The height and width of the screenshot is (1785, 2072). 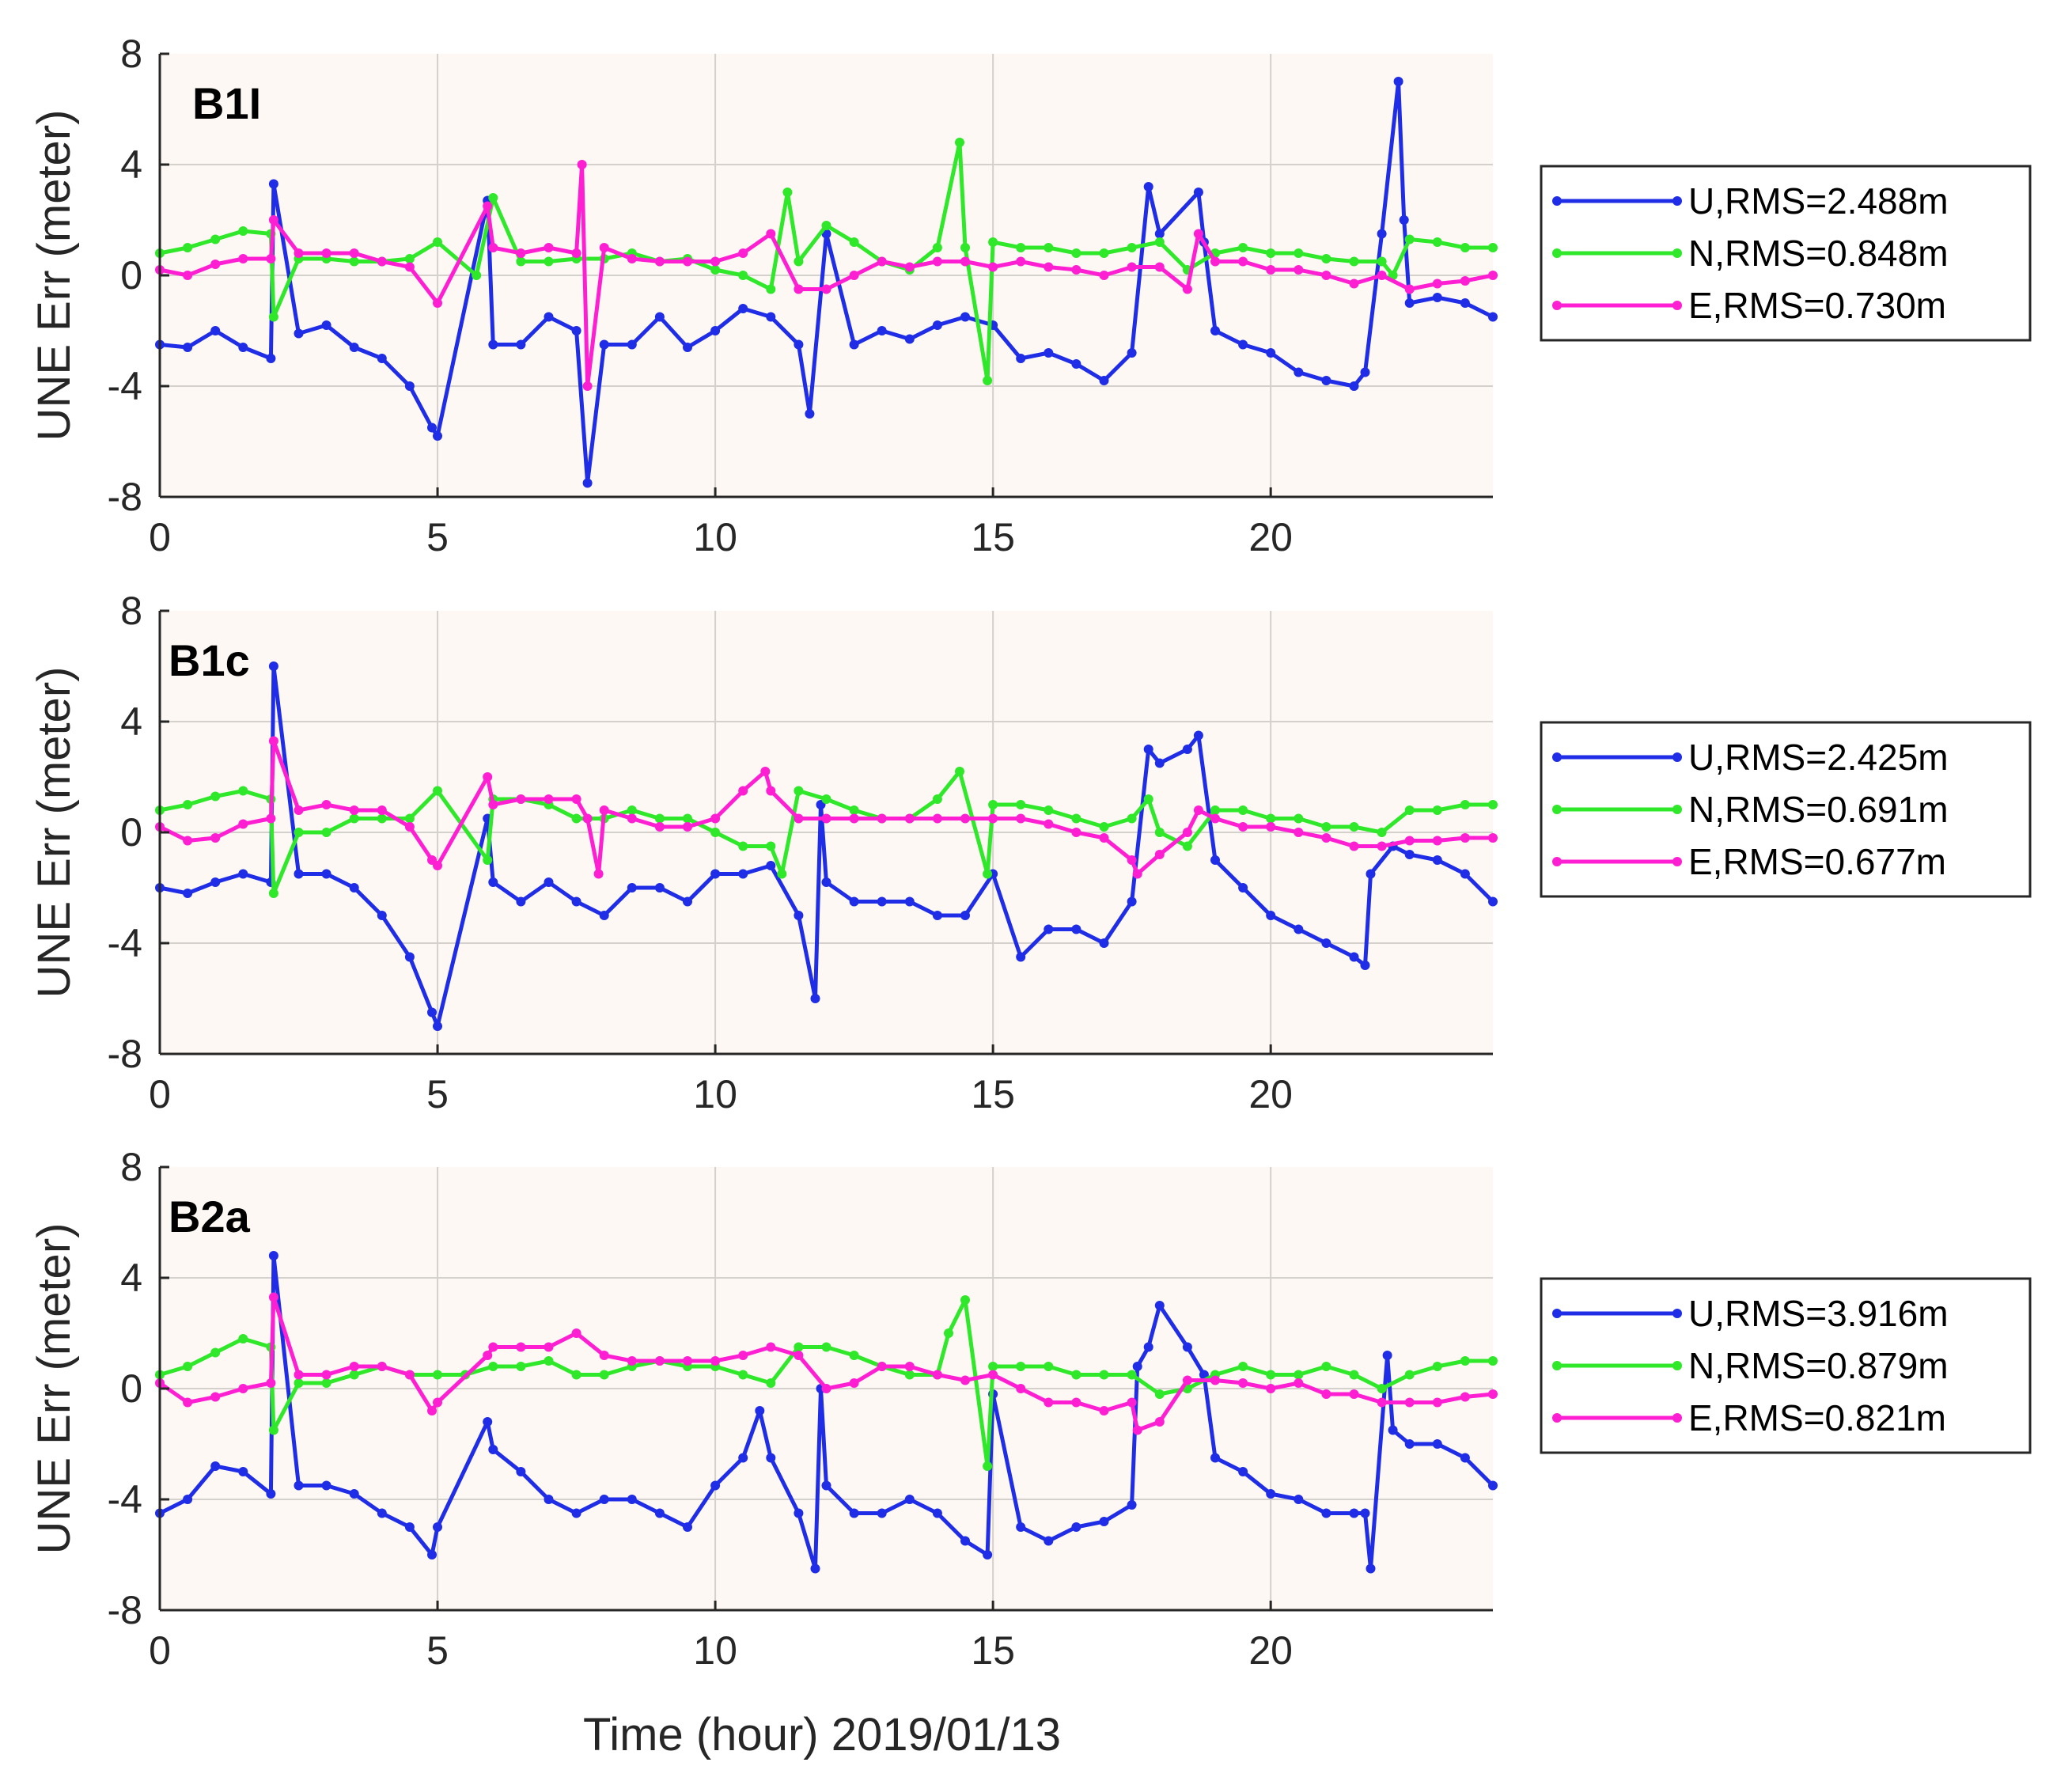 What do you see at coordinates (715, 1094) in the screenshot?
I see `x-tick-label: 10` at bounding box center [715, 1094].